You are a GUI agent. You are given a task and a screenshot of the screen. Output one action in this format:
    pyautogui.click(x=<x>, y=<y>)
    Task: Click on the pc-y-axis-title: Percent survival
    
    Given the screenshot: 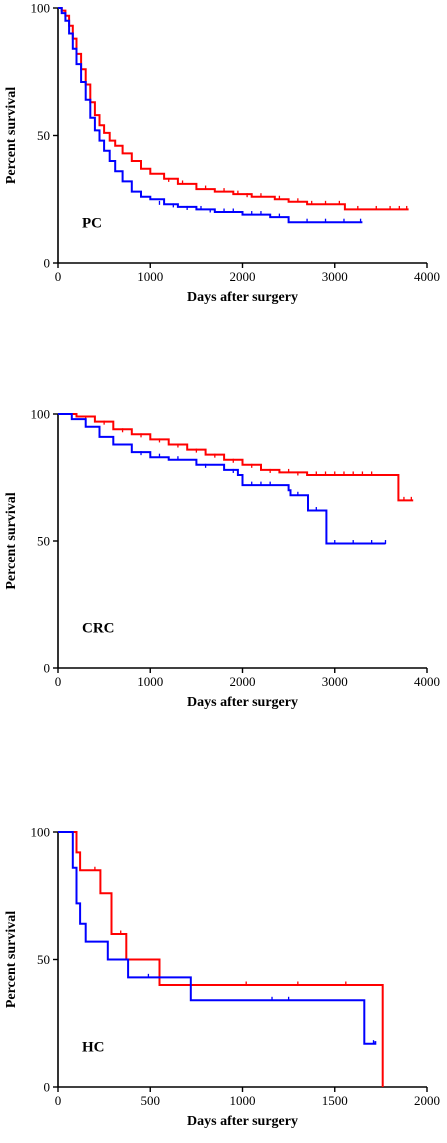 What is the action you would take?
    pyautogui.click(x=11, y=135)
    